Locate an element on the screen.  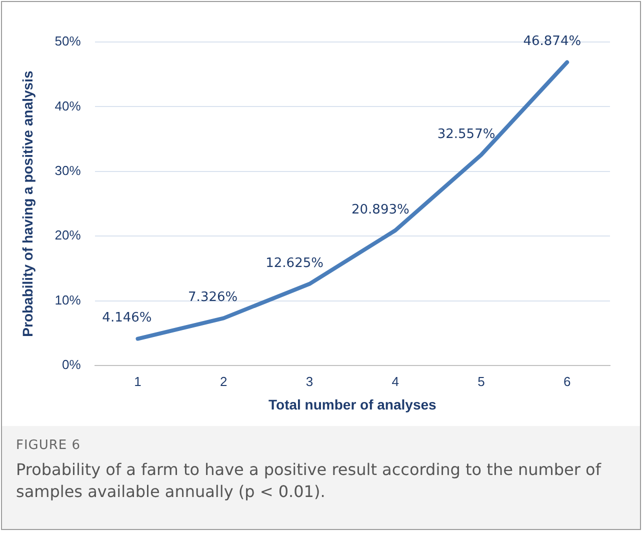
x-tick-label: 1 is located at coordinates (138, 381).